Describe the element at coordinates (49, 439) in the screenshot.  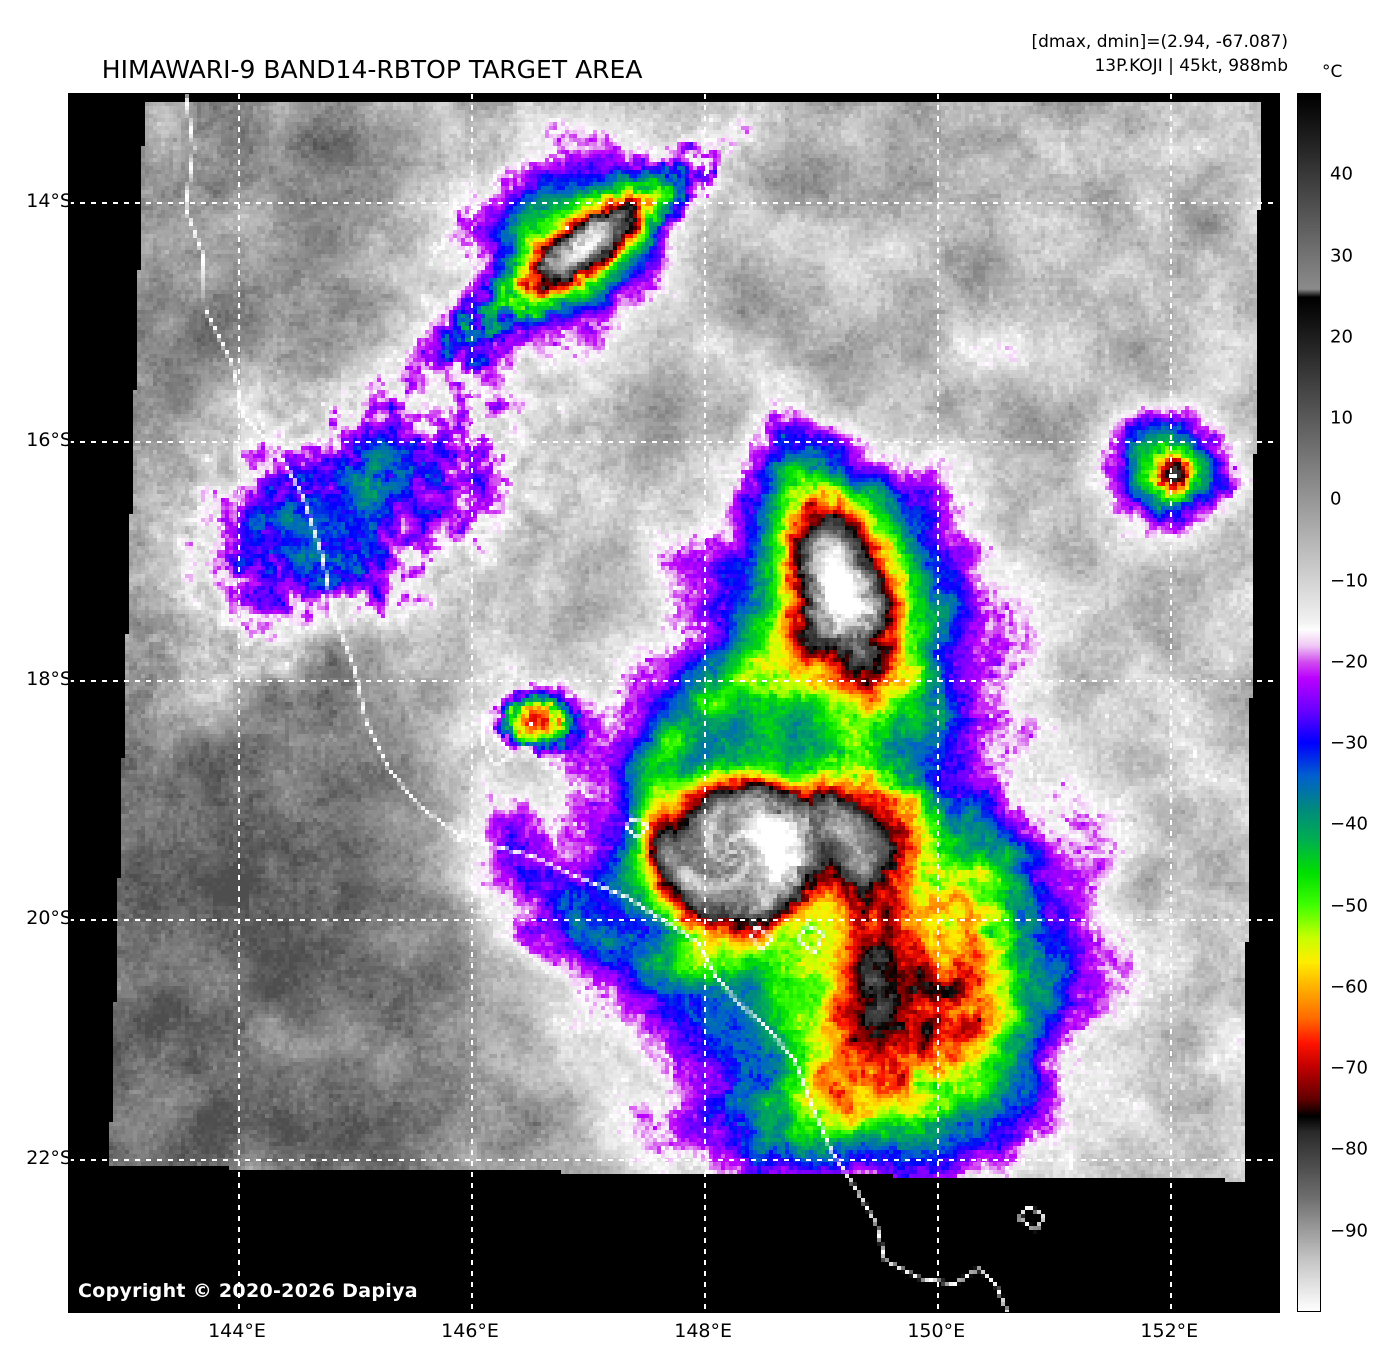
I see `y-axis-tick-label: 16°S` at that location.